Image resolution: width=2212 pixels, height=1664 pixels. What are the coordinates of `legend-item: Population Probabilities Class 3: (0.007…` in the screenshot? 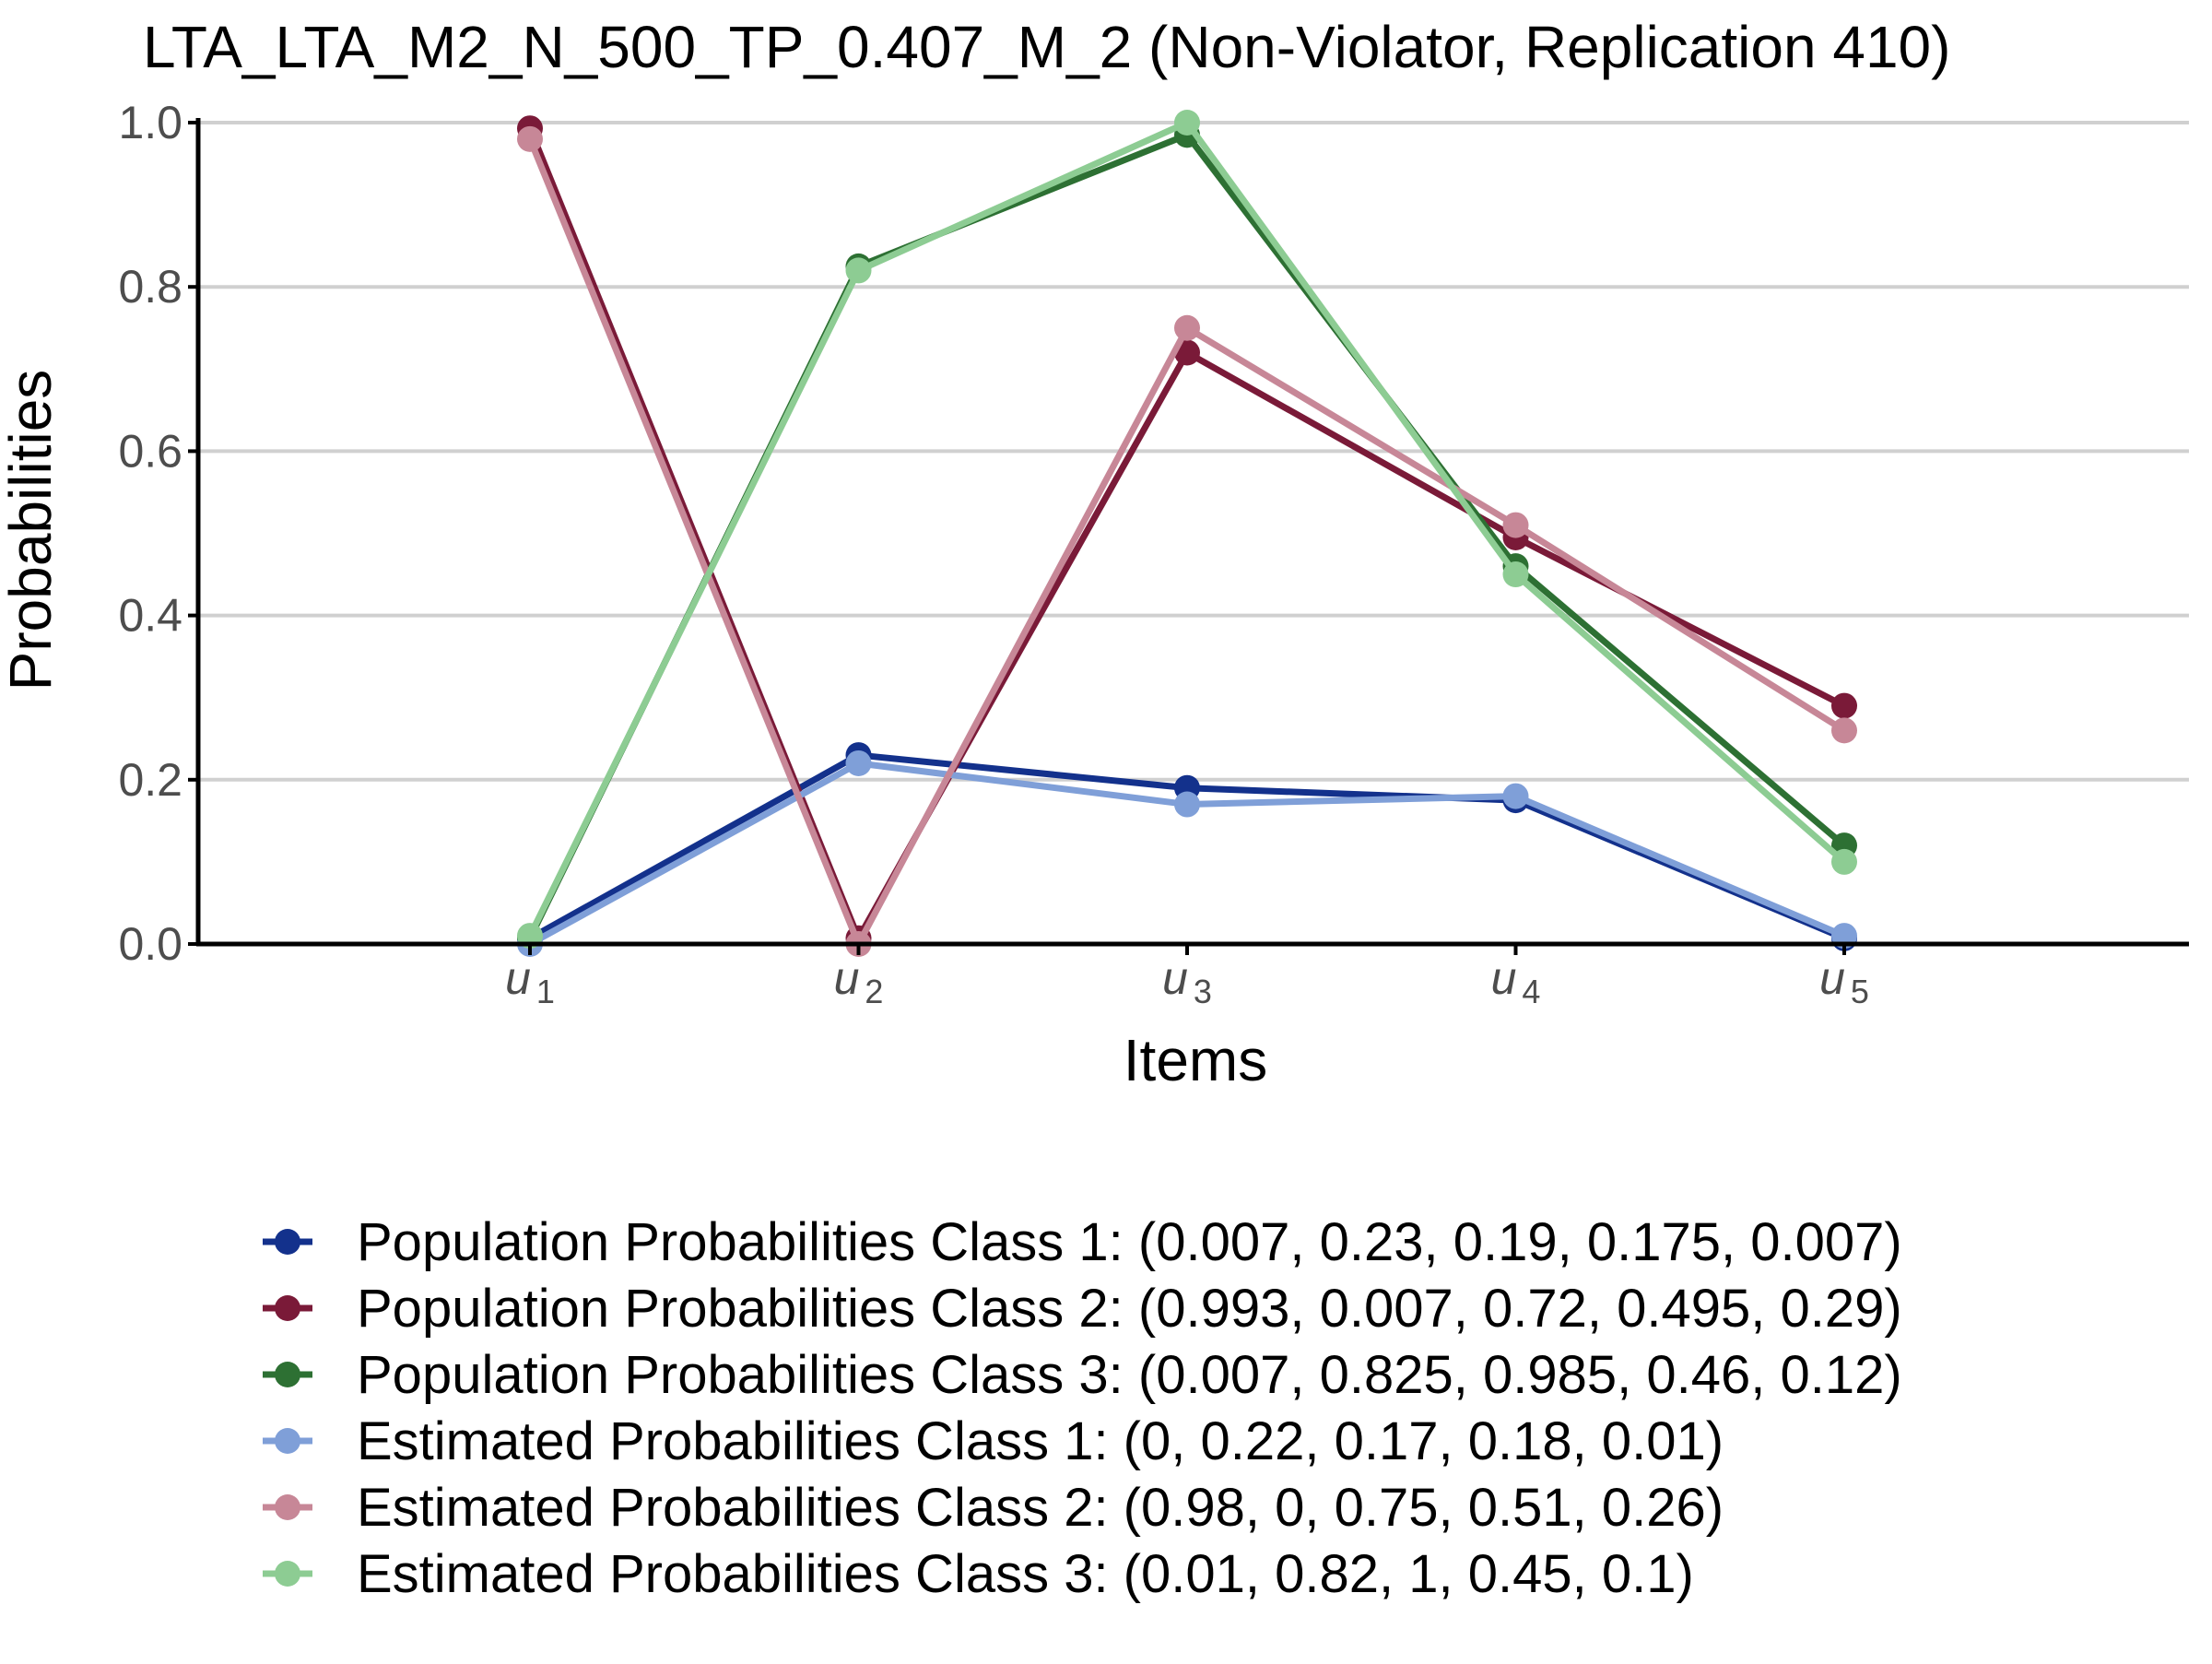 It's located at (1082, 1375).